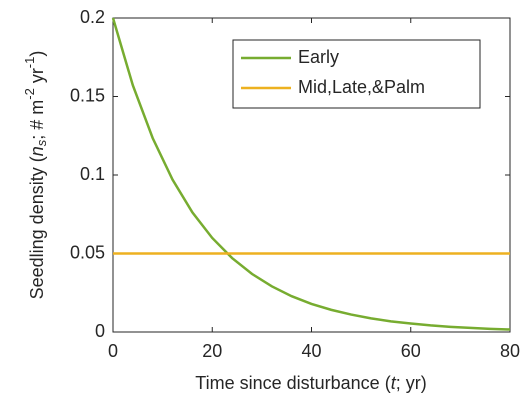 The height and width of the screenshot is (404, 520). What do you see at coordinates (37, 78) in the screenshot?
I see `y-label-part: yr` at bounding box center [37, 78].